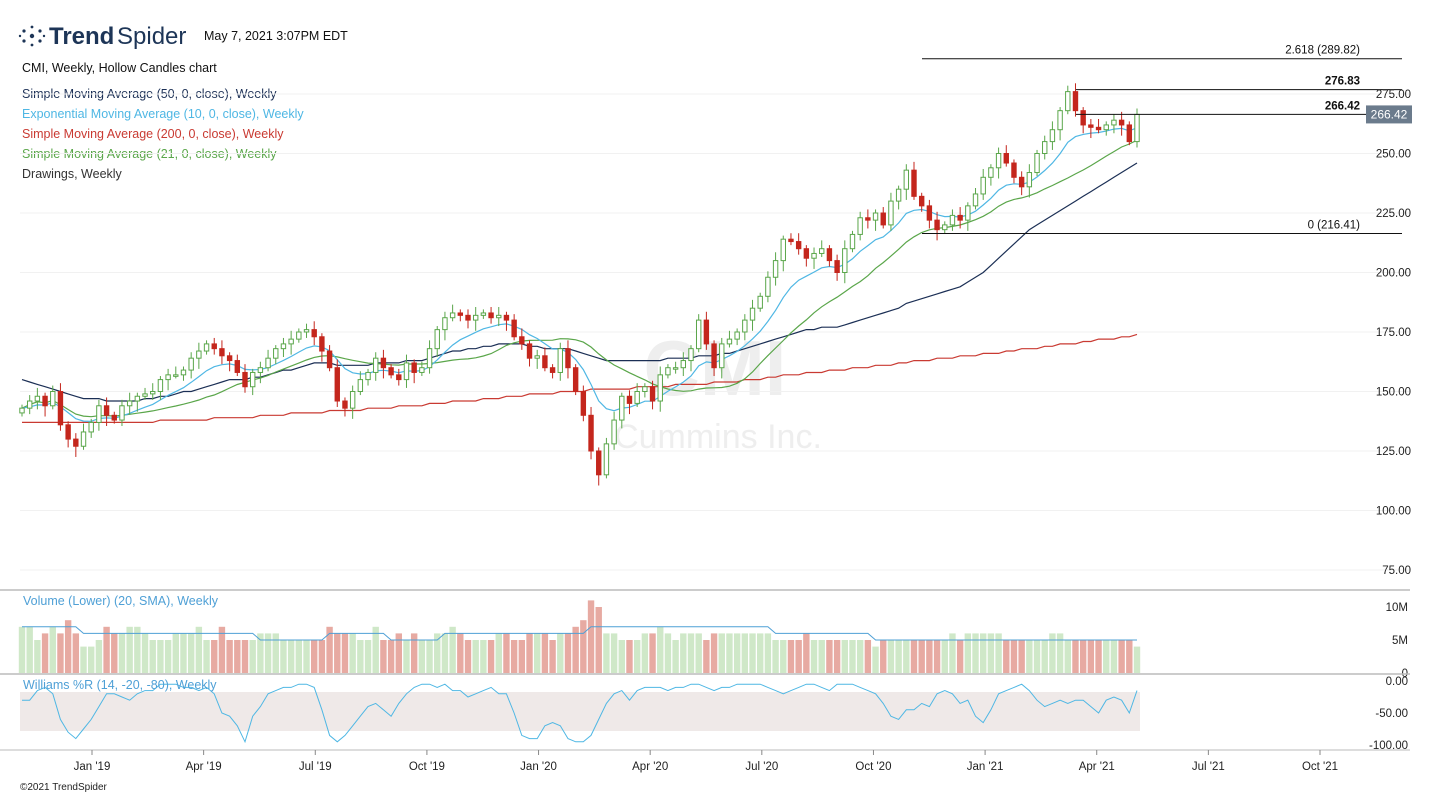  What do you see at coordinates (315, 767) in the screenshot?
I see `x-tick-label: Jul '19` at bounding box center [315, 767].